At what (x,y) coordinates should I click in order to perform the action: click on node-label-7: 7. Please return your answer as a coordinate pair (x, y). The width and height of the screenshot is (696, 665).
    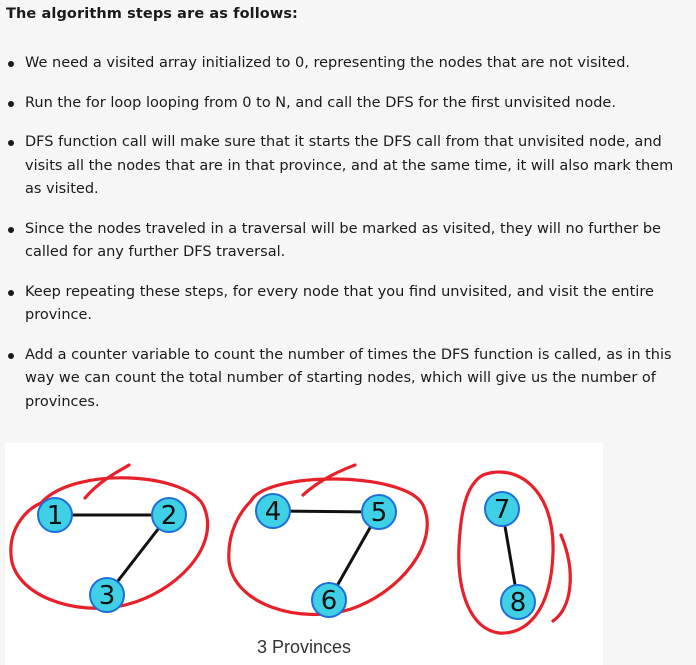
    Looking at the image, I should click on (502, 510).